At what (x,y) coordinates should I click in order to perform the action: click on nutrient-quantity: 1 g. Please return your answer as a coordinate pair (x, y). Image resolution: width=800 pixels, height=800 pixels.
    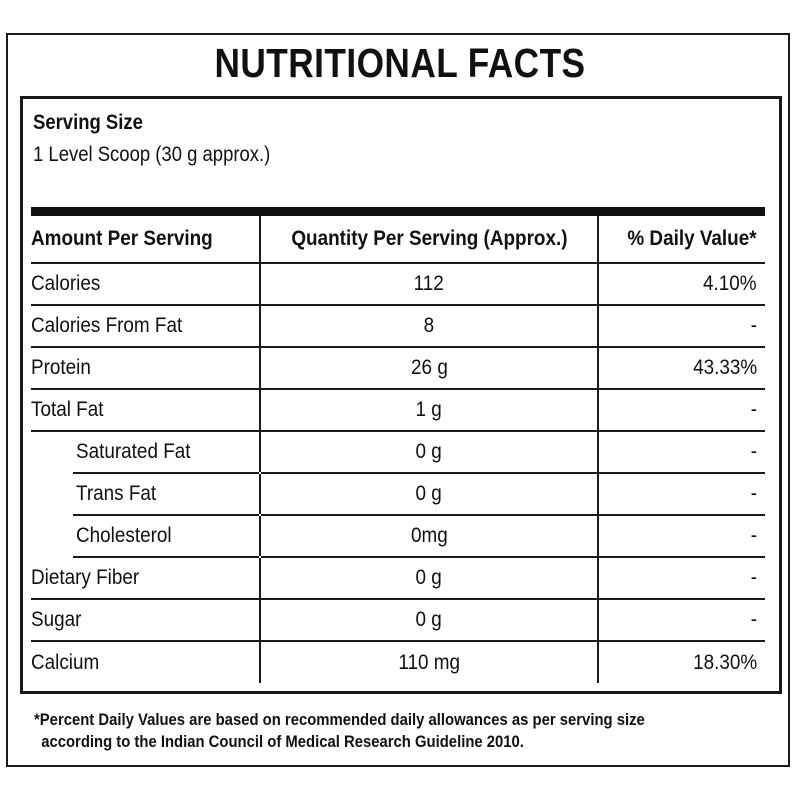
    Looking at the image, I should click on (429, 410).